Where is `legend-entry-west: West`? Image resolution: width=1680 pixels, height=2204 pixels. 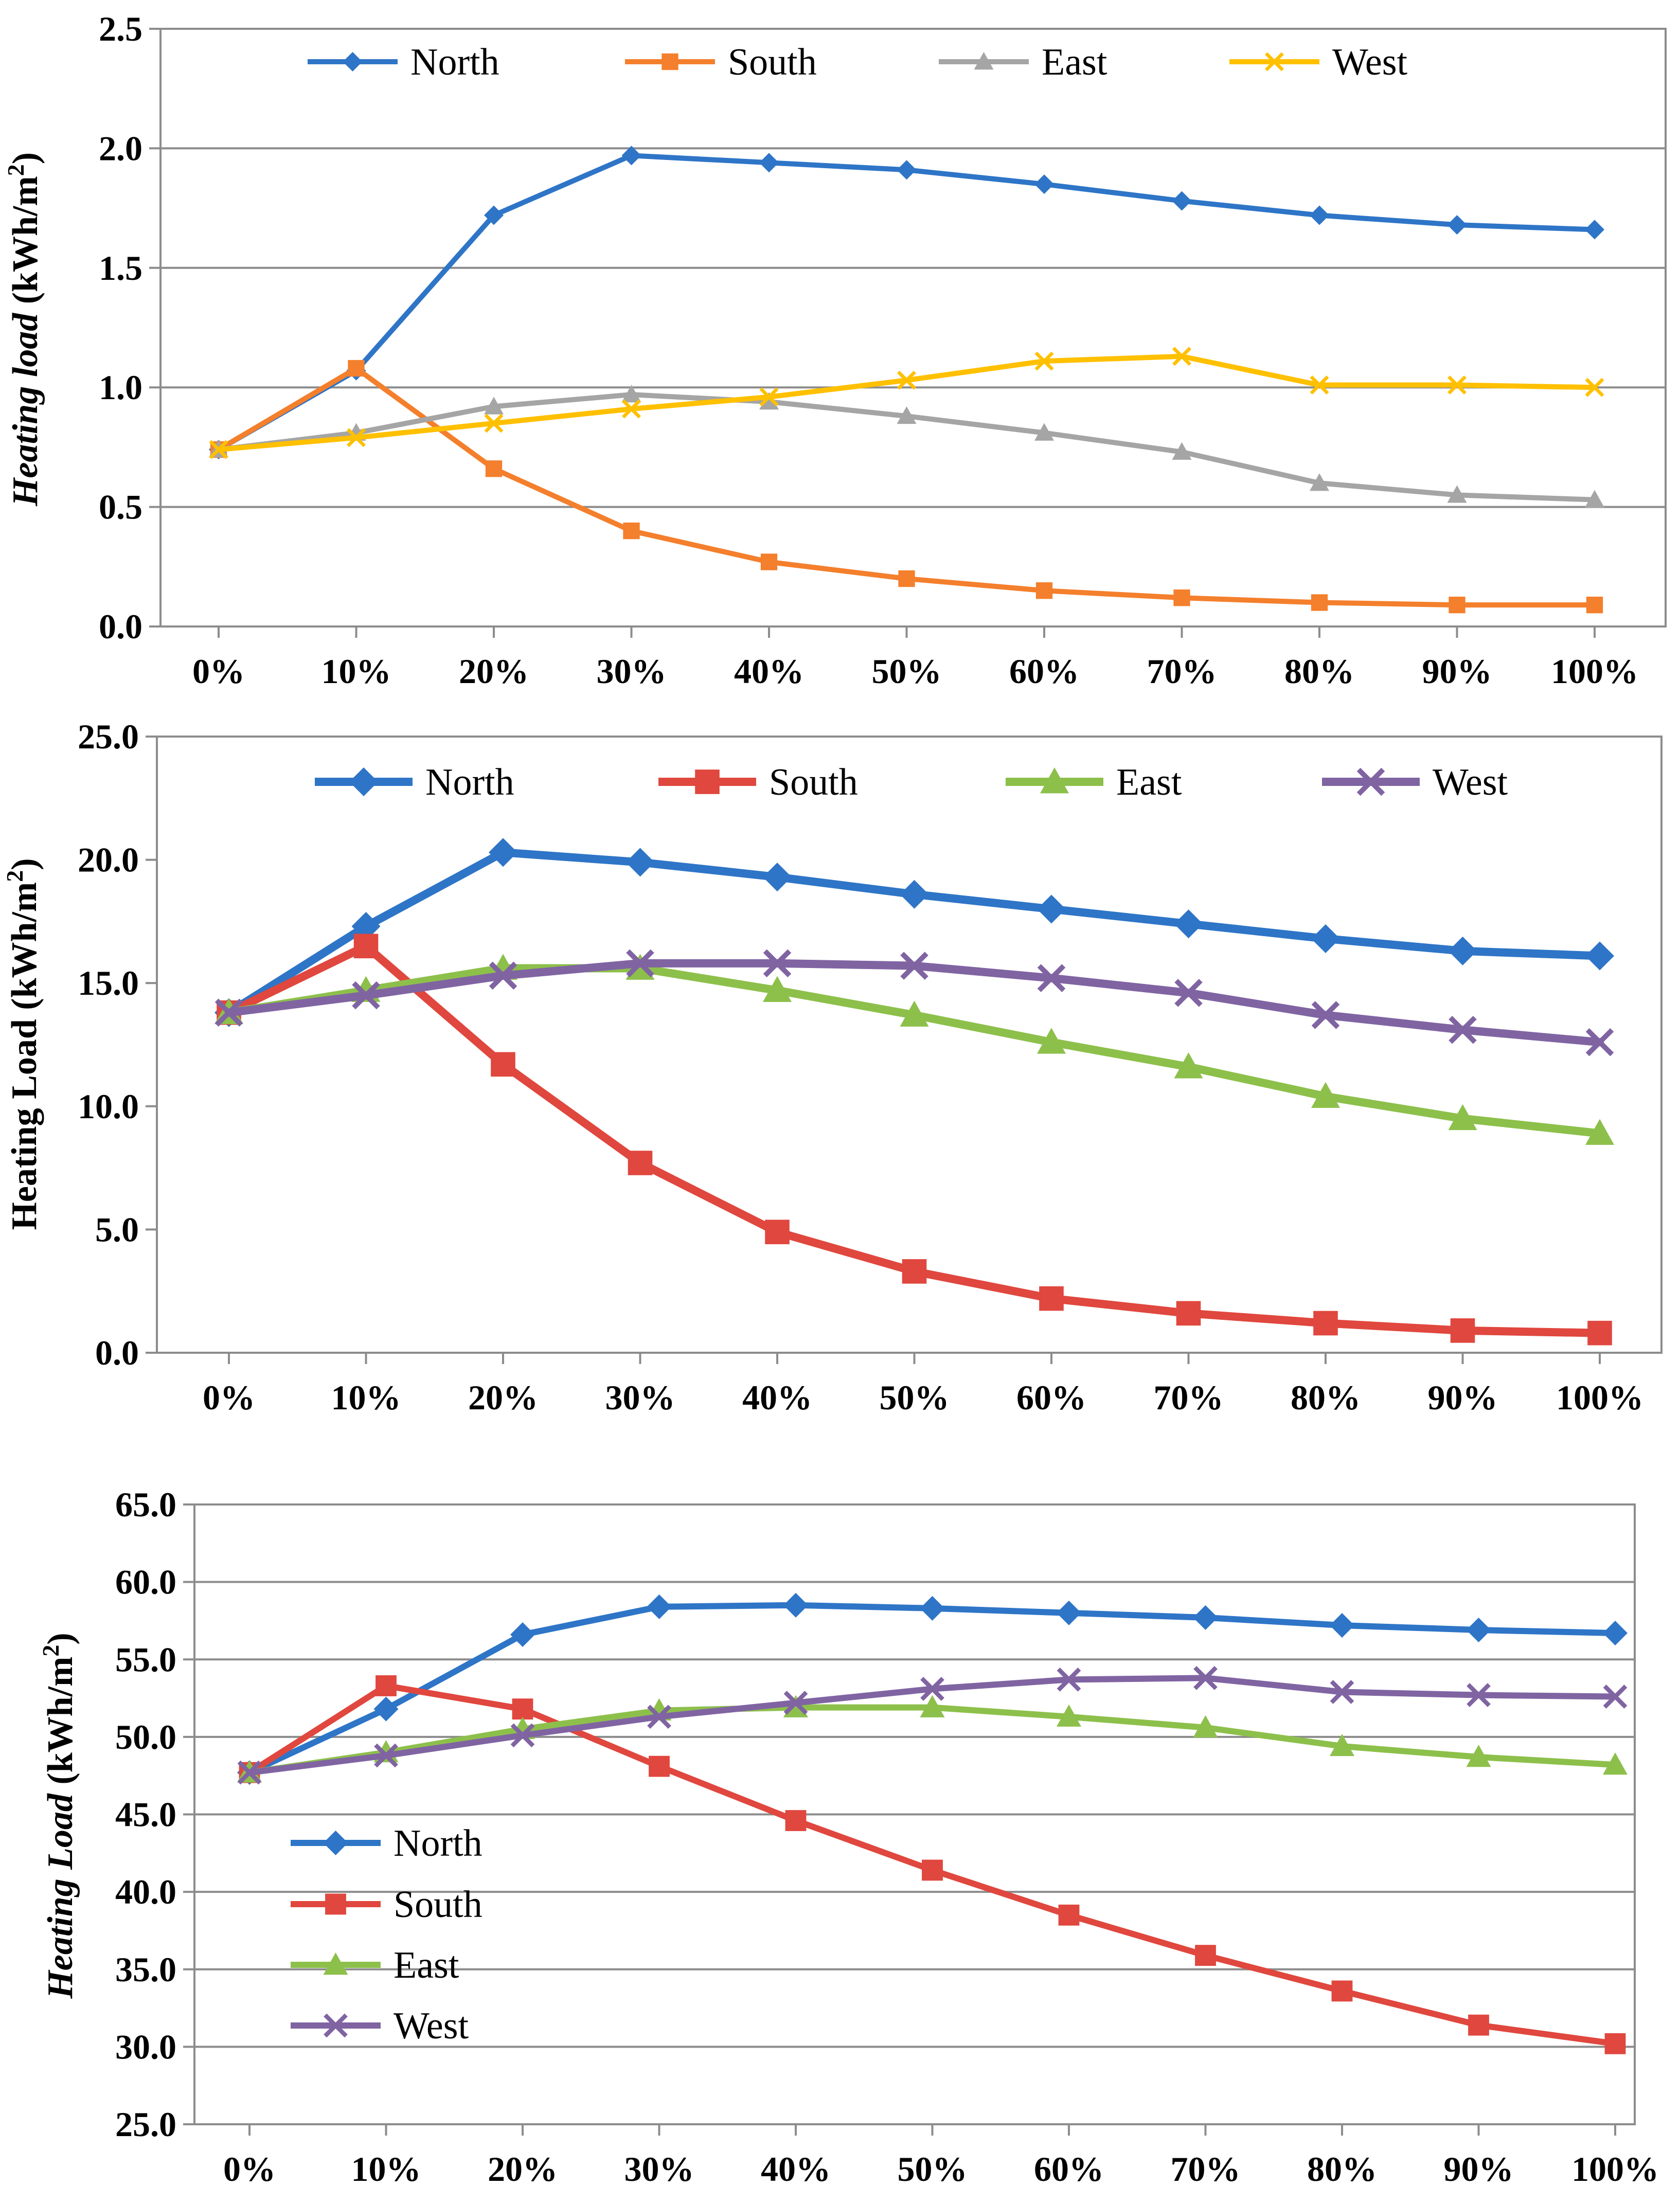
legend-entry-west: West is located at coordinates (380, 2026).